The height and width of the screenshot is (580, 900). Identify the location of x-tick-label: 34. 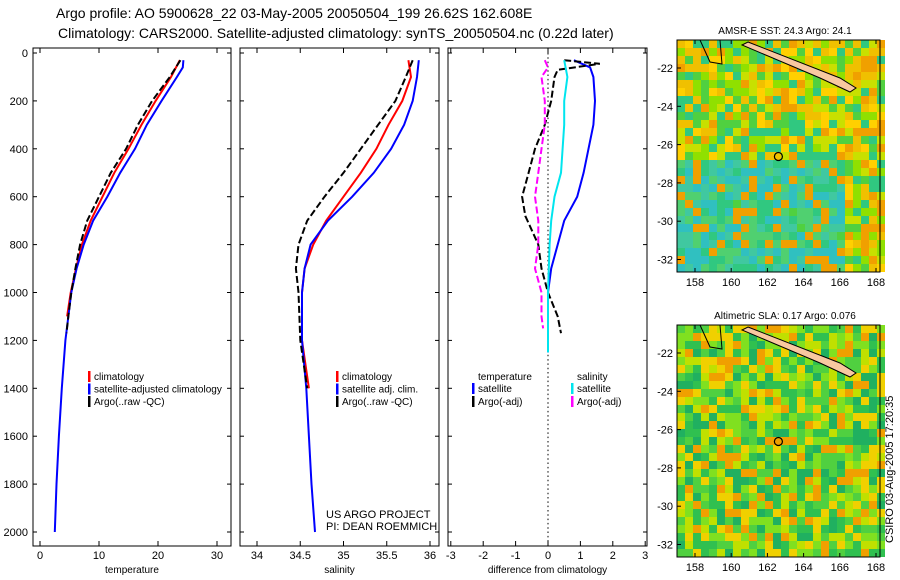
(257, 556).